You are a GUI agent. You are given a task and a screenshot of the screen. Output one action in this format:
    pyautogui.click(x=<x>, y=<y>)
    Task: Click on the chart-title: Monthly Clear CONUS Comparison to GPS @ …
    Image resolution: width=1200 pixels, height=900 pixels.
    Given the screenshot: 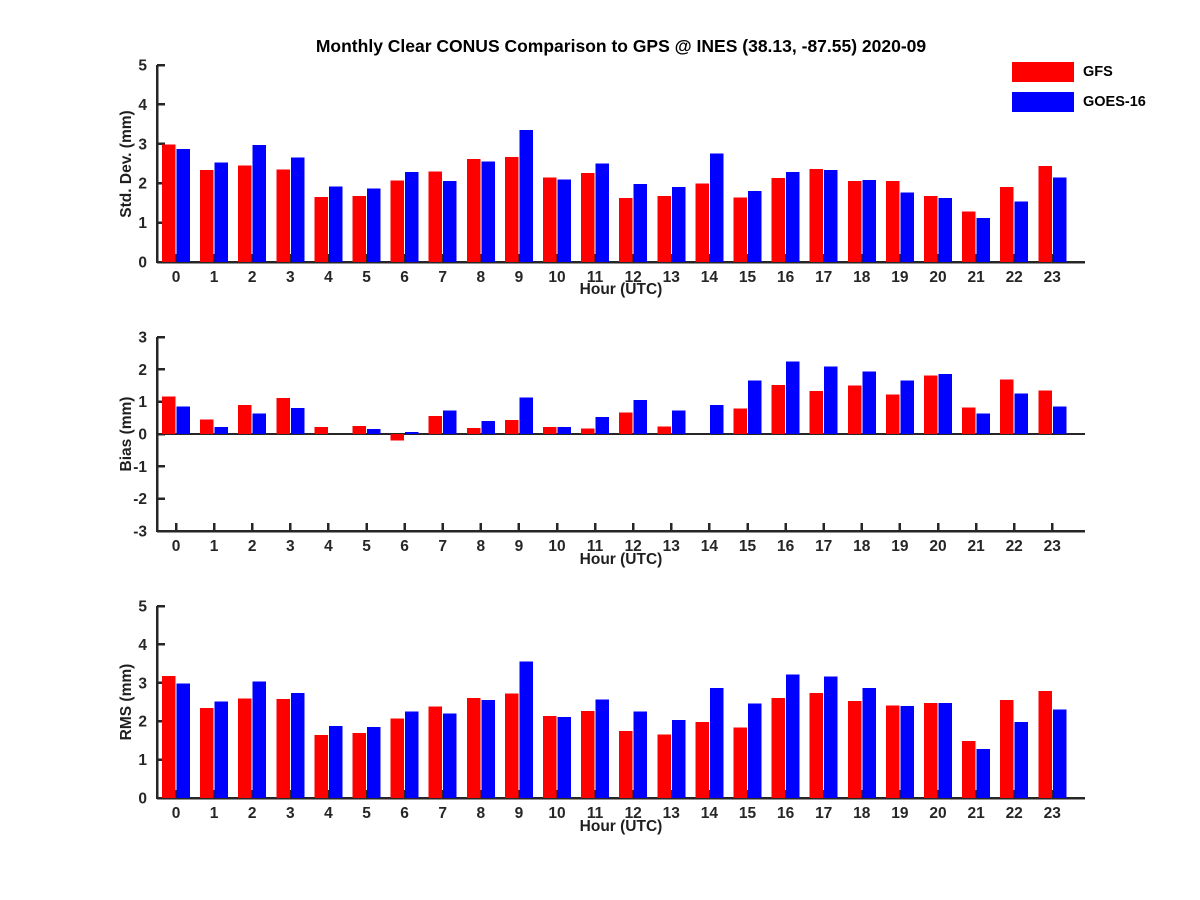 What is the action you would take?
    pyautogui.click(x=621, y=46)
    